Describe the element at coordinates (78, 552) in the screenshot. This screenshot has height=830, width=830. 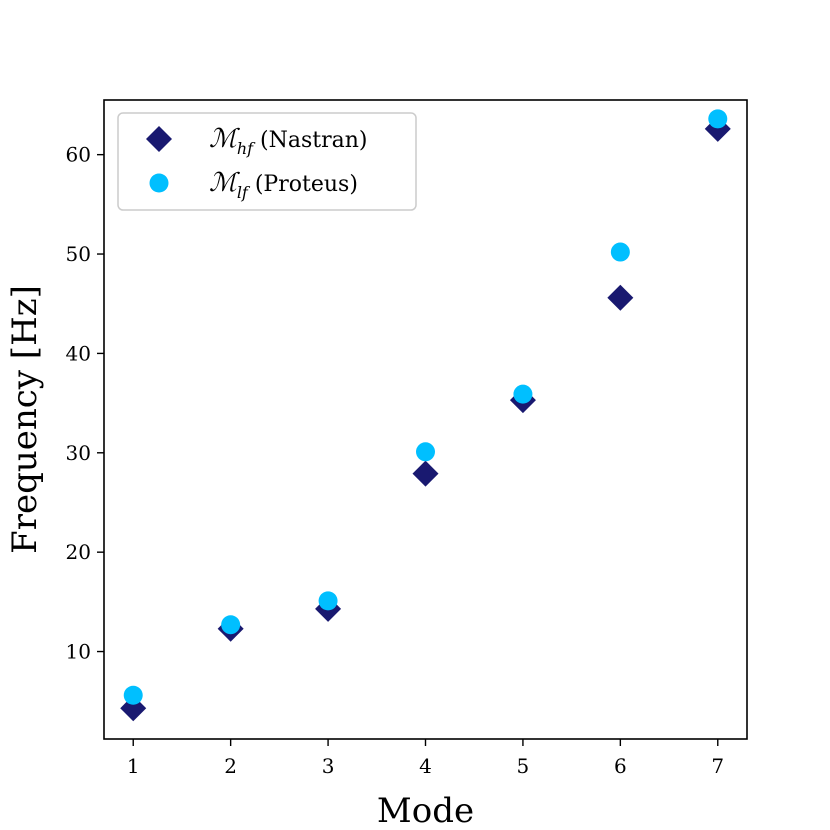
I see `y-tick-label: 20` at that location.